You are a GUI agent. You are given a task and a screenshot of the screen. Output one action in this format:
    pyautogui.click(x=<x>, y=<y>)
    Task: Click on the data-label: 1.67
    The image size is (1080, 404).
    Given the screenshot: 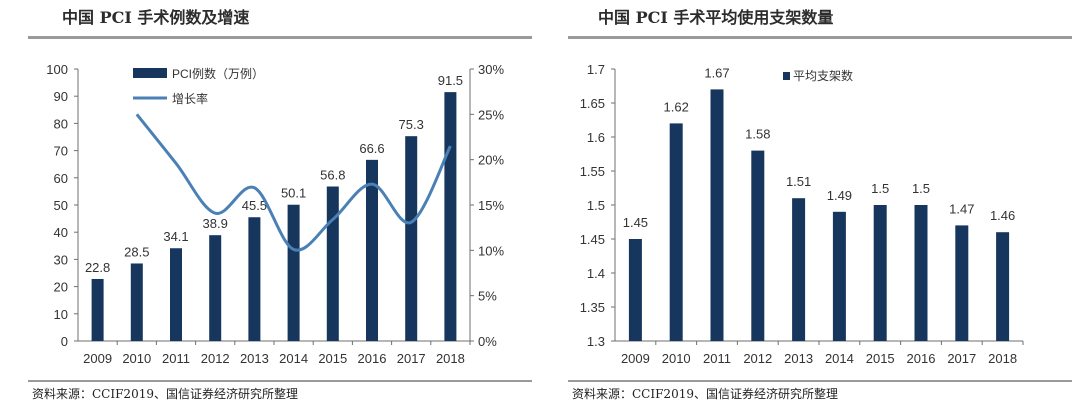 What is the action you would take?
    pyautogui.click(x=716, y=72)
    